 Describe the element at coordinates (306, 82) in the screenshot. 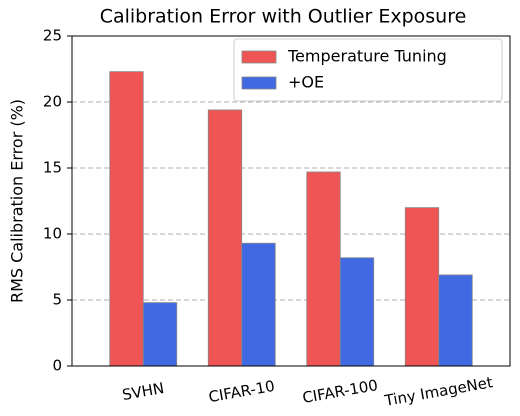

I see `legend-label: +OE` at that location.